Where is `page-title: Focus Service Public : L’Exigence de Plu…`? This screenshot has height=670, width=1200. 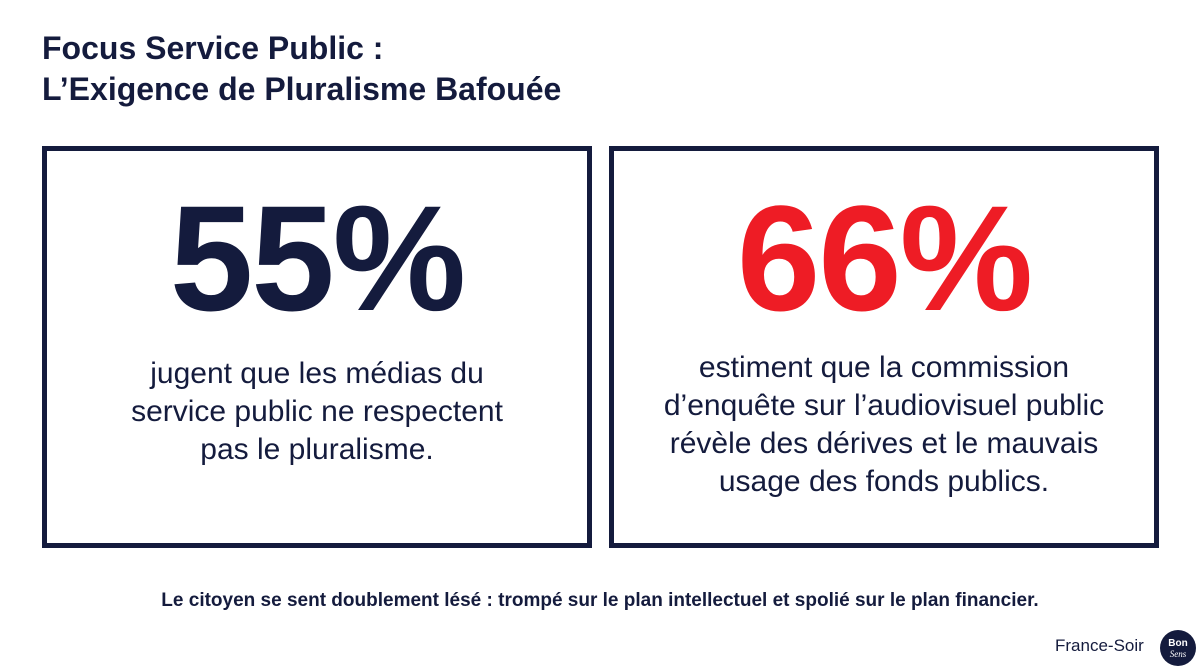
page-title: Focus Service Public : L’Exigence de Plu… is located at coordinates (301, 69).